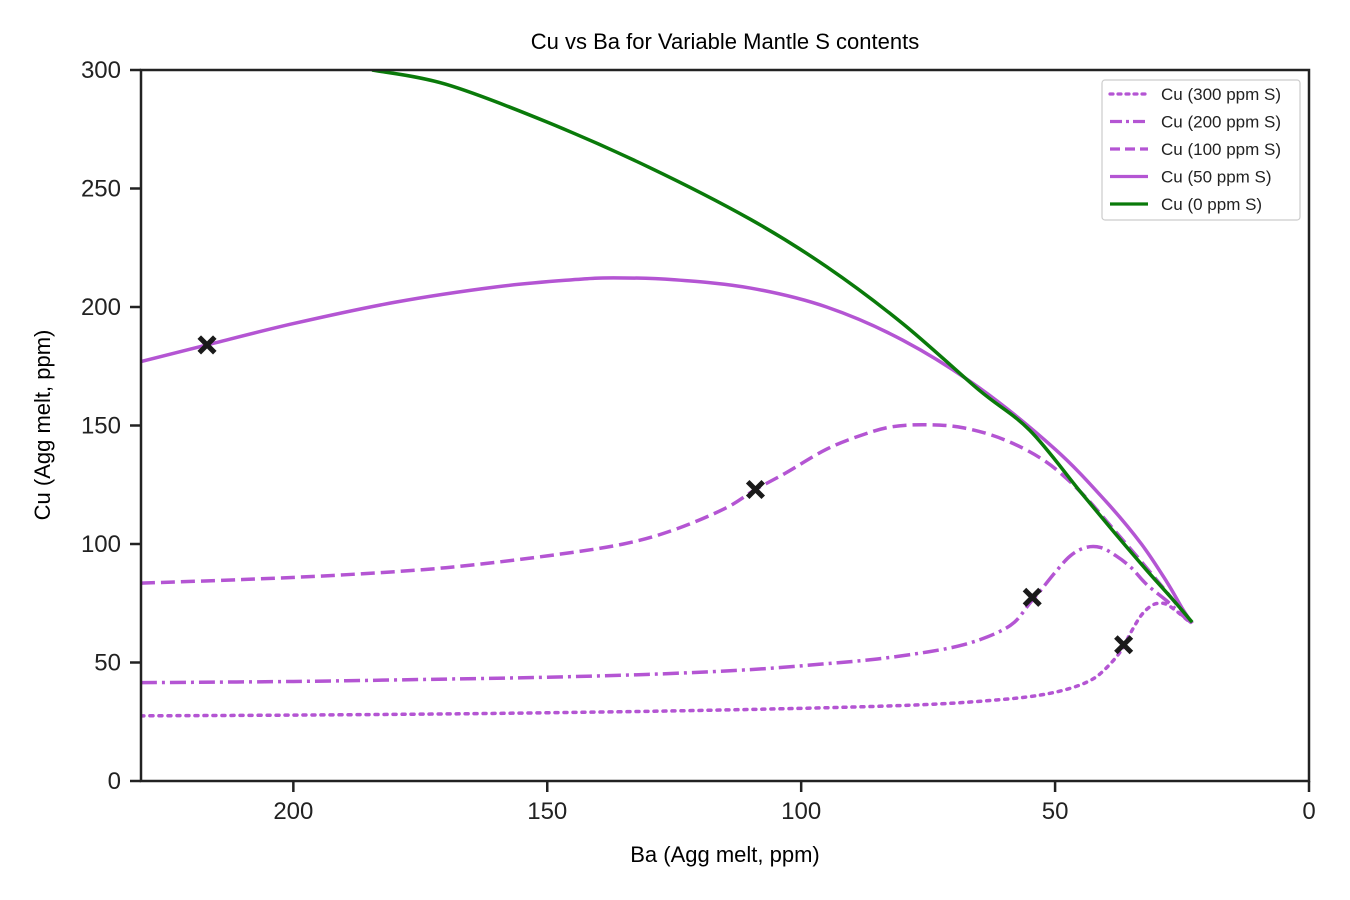 The height and width of the screenshot is (900, 1350). Describe the element at coordinates (101, 426) in the screenshot. I see `y-tick-label: 150` at that location.